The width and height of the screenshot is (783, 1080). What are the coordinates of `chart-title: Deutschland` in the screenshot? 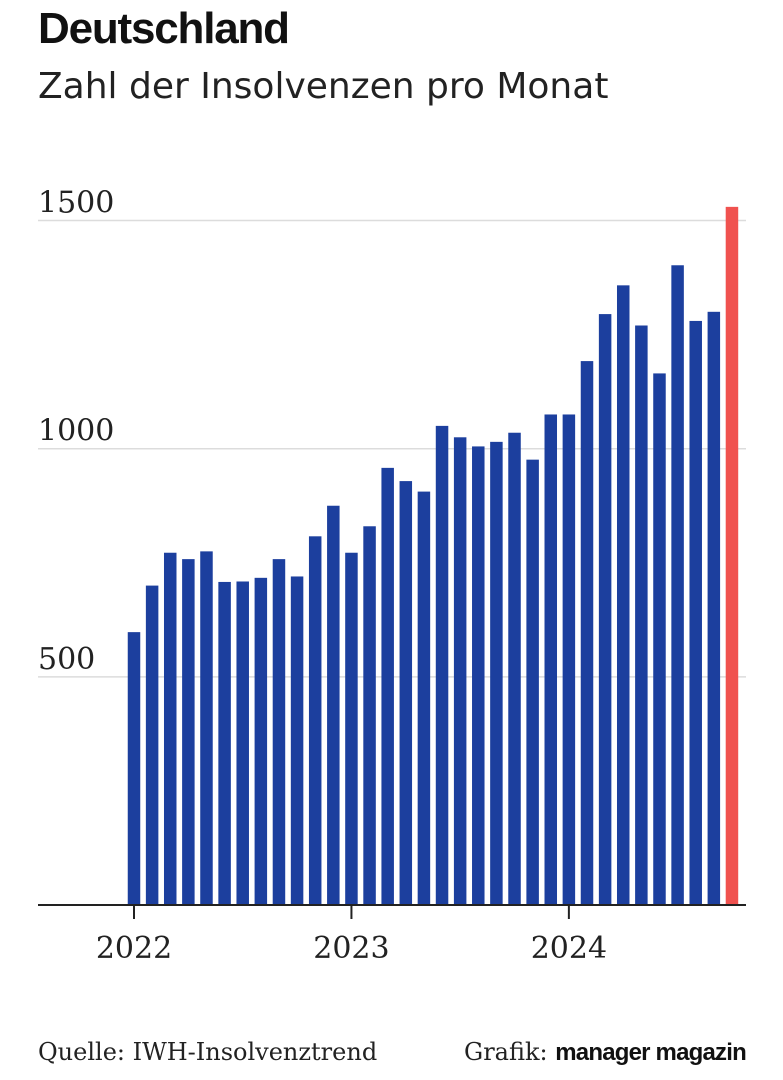 It's located at (164, 28).